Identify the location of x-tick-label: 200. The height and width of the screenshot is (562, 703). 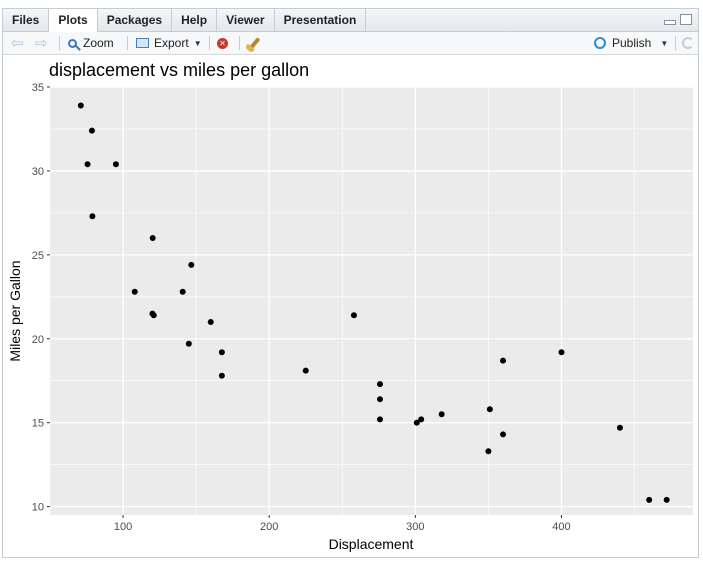
(269, 527).